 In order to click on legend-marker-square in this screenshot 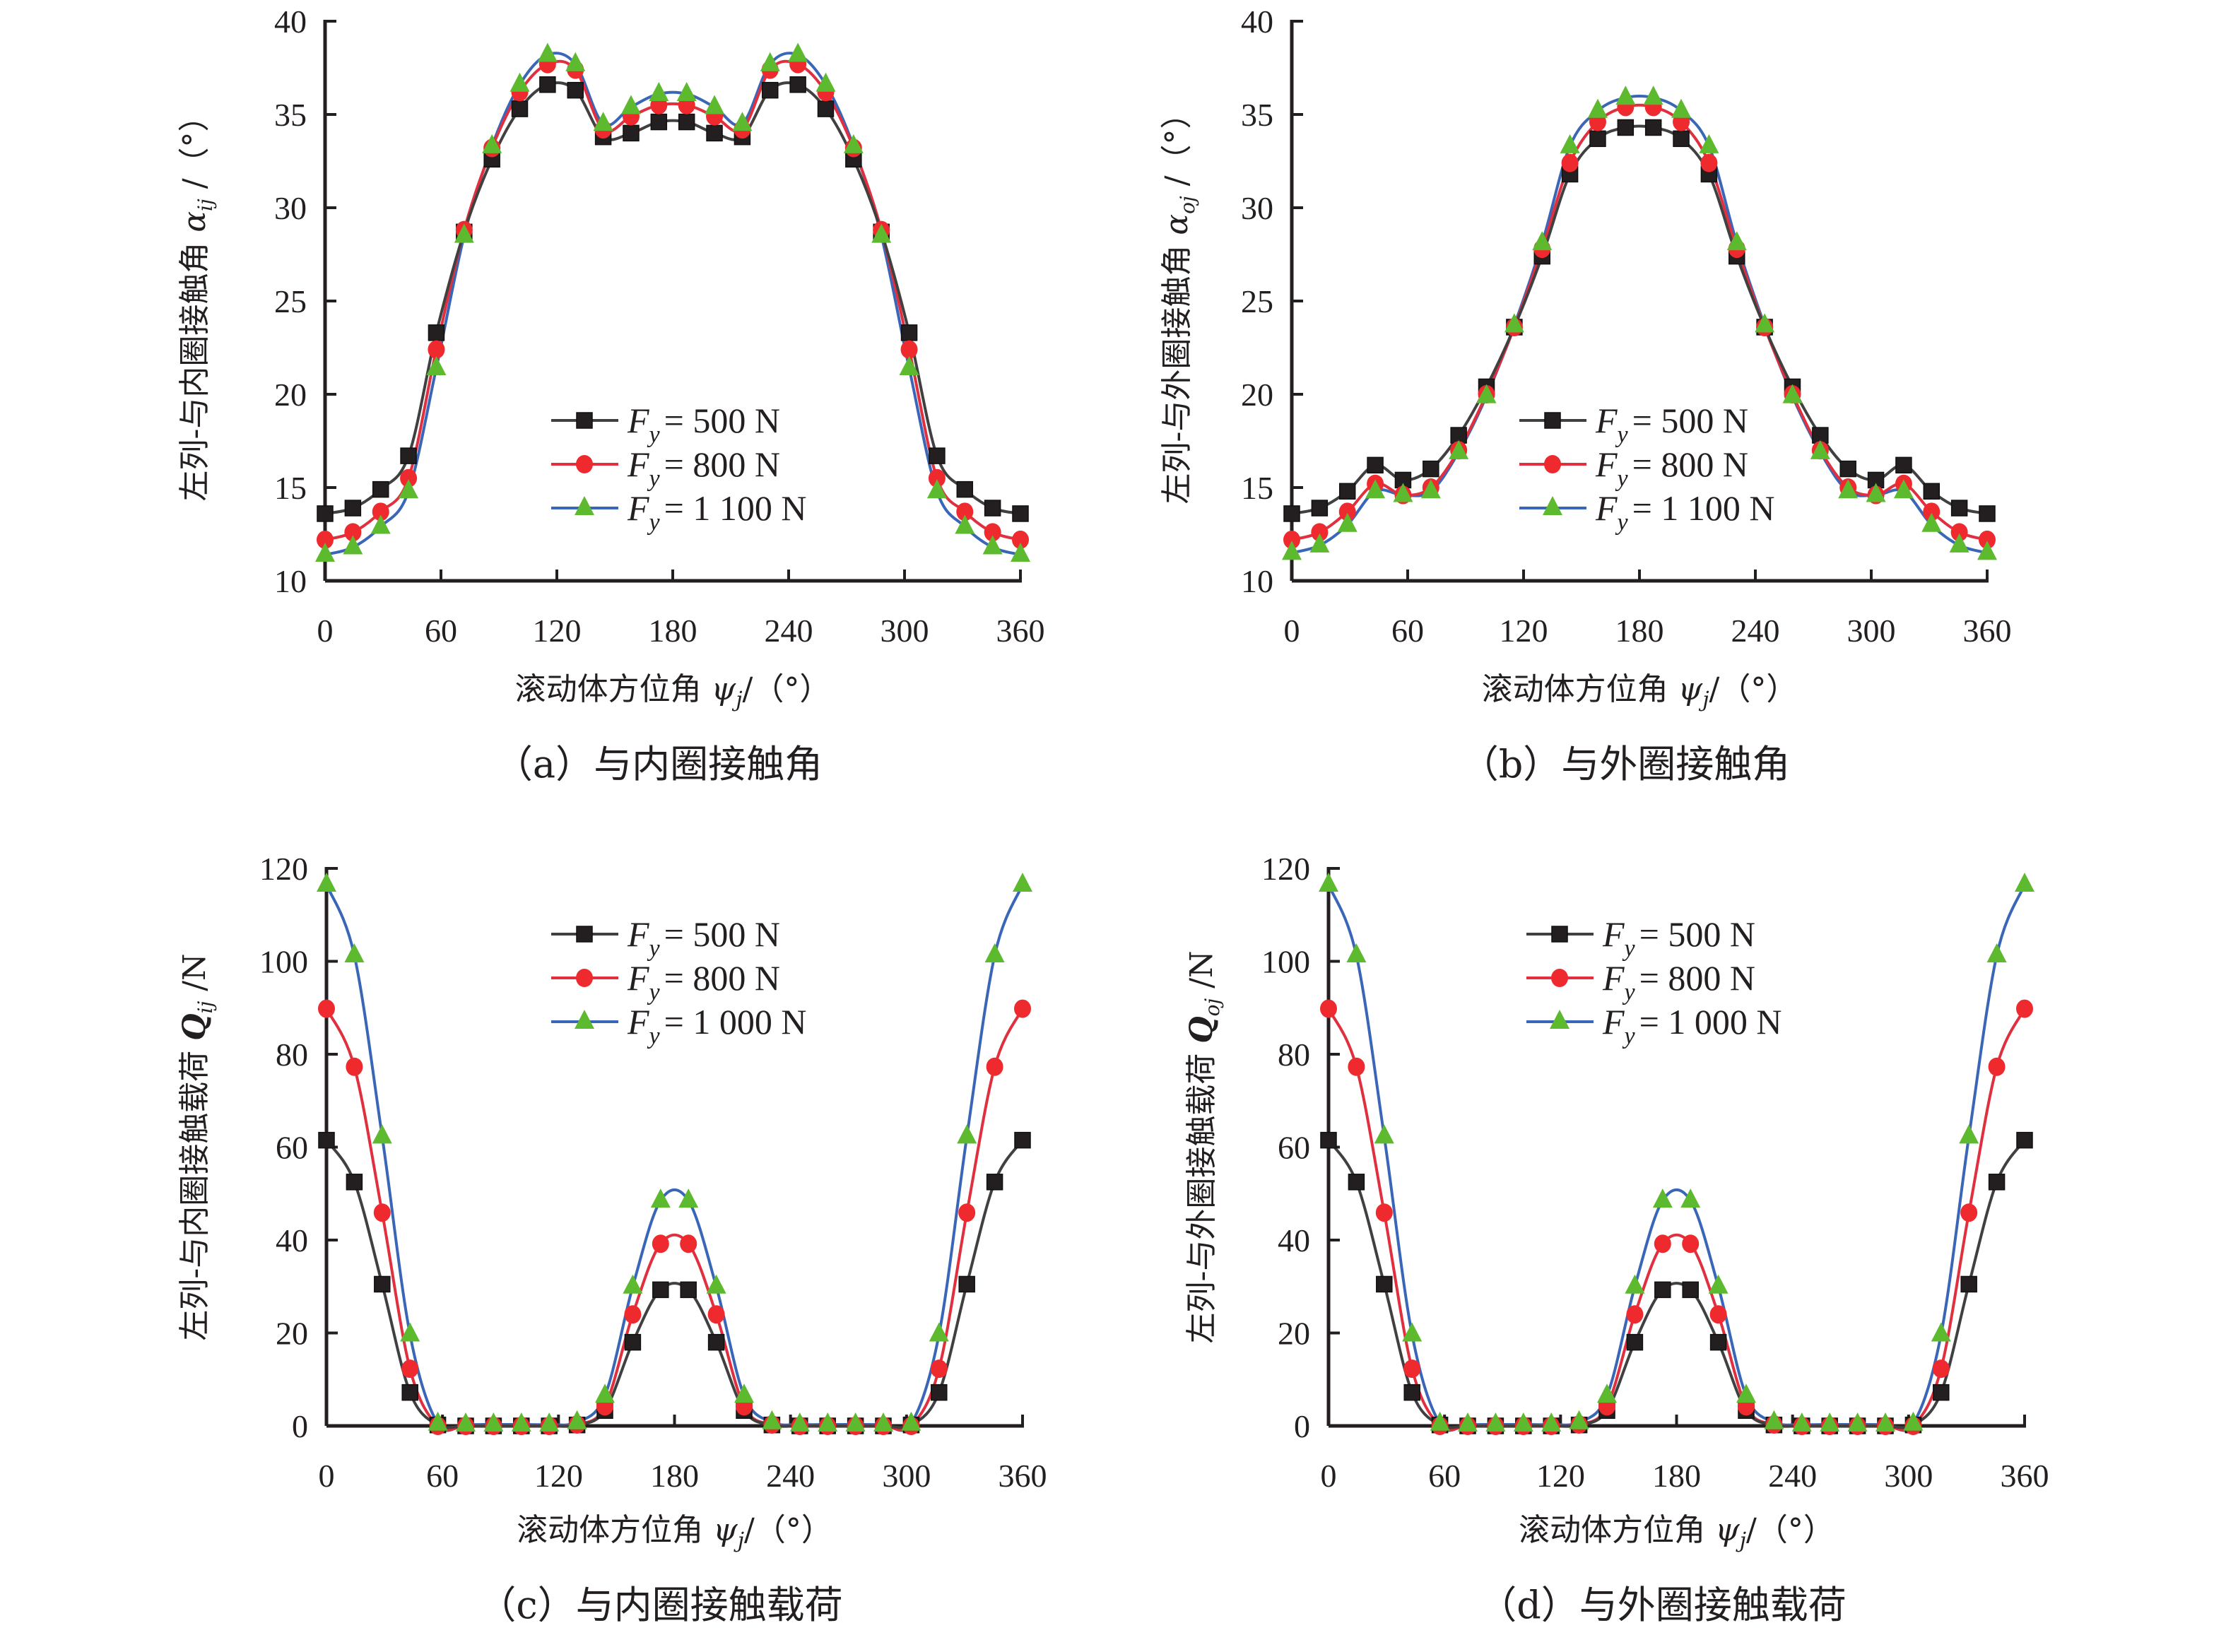, I will do `click(584, 421)`.